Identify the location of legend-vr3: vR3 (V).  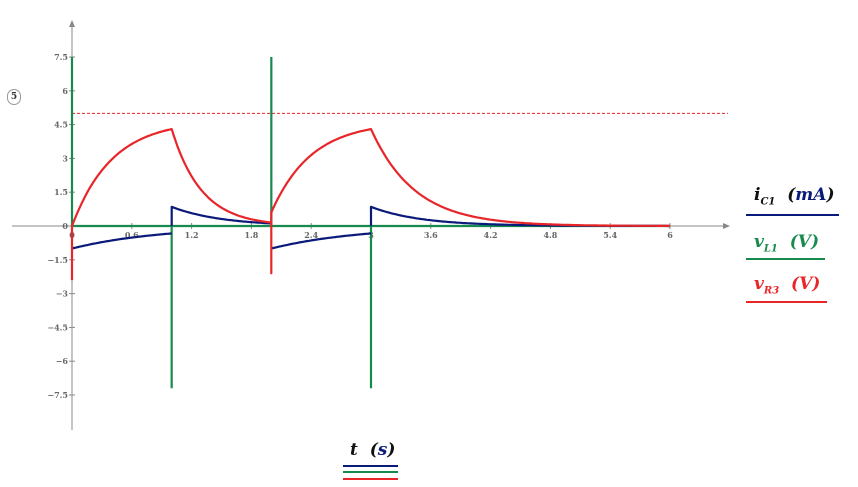
(787, 285).